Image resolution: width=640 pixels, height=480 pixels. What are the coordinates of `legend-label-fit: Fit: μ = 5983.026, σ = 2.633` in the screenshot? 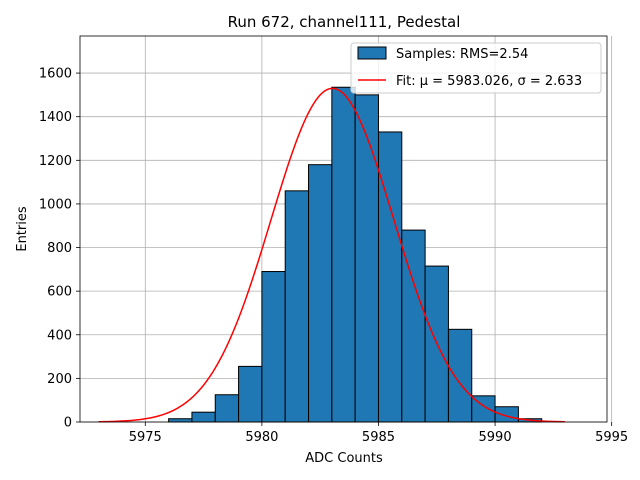 It's located at (489, 81).